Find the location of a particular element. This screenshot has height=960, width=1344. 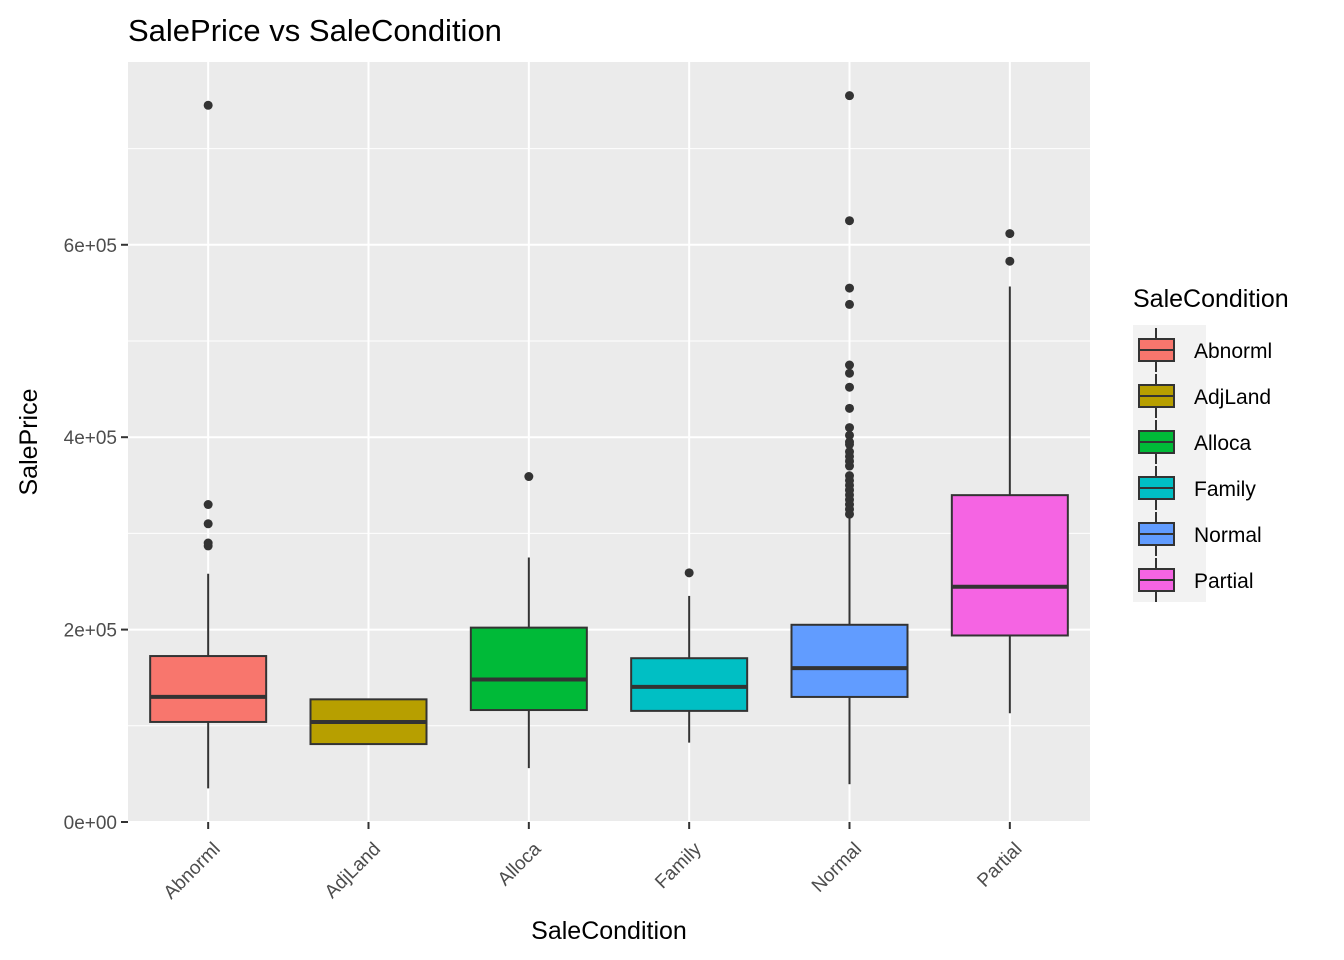

chart-title: SalePrice vs SaleCondition is located at coordinates (315, 30).